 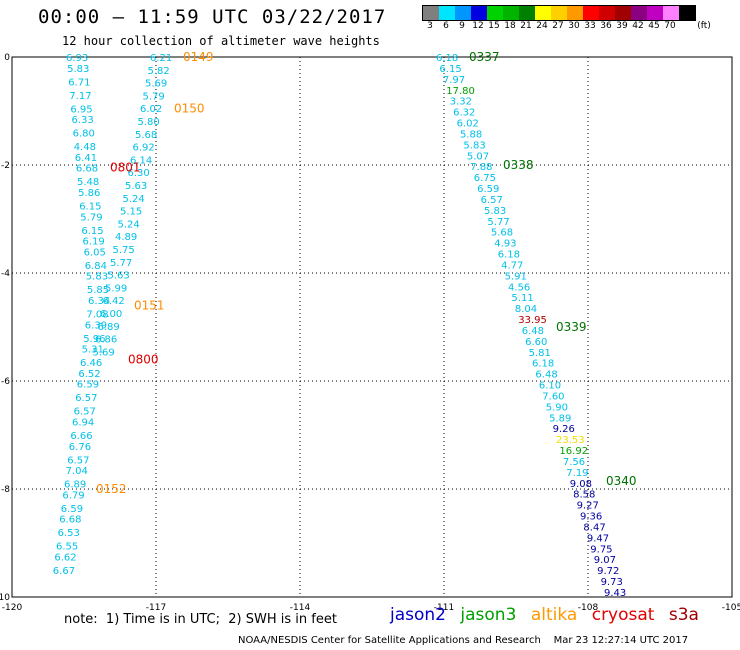 What do you see at coordinates (623, 615) in the screenshot?
I see `sat-cryosat: cryosat` at bounding box center [623, 615].